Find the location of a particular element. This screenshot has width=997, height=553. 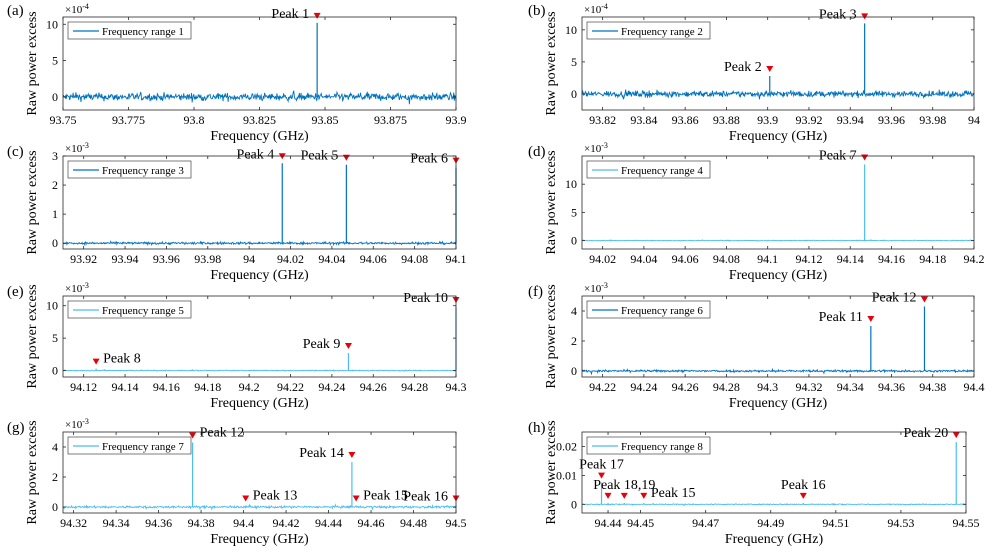

y-exponent: ×10⁻⁴ is located at coordinates (77, 9).